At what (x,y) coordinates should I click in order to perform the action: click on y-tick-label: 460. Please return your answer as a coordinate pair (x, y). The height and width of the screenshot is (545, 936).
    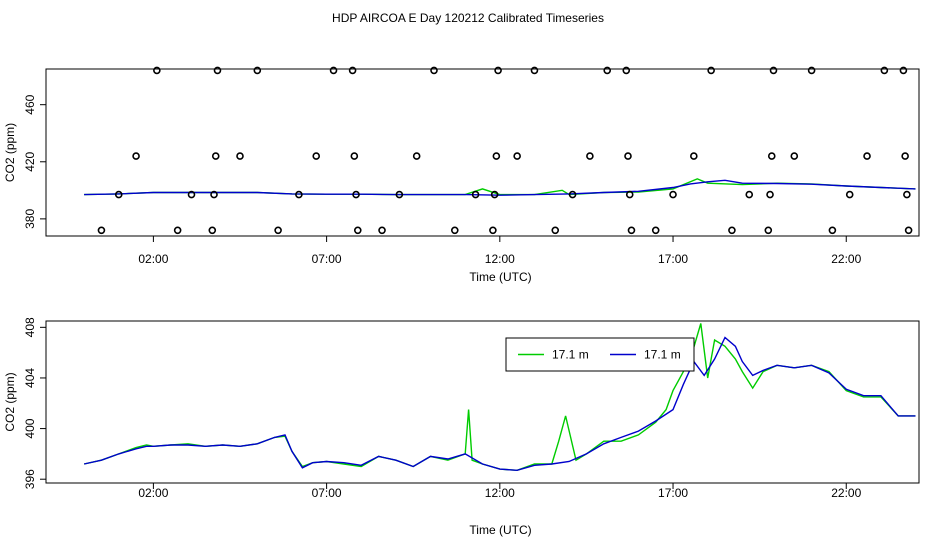
    Looking at the image, I should click on (30, 104).